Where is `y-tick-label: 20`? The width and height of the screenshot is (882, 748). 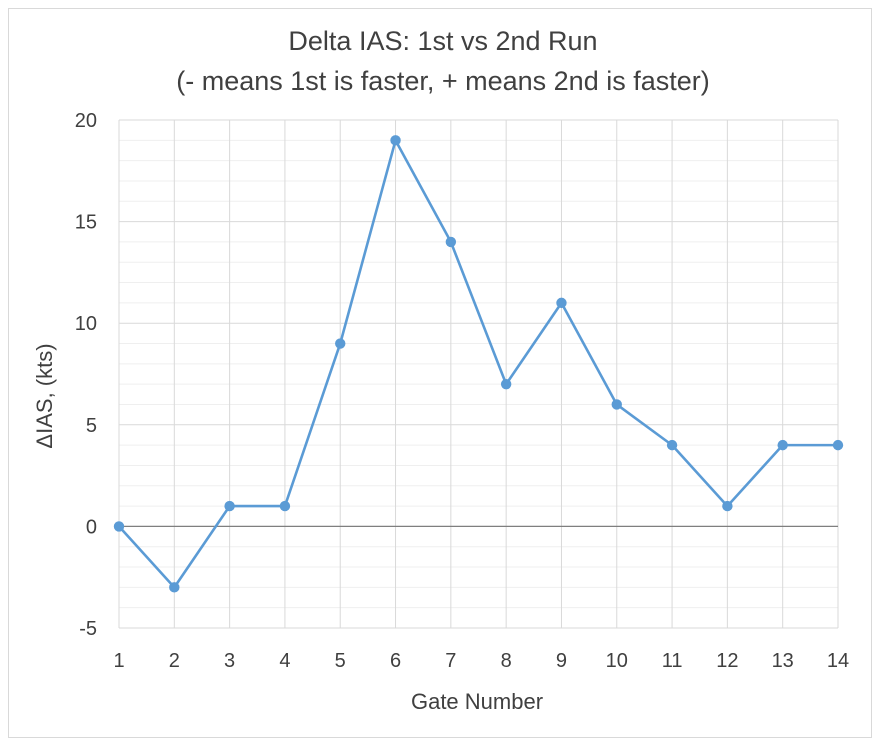
y-tick-label: 20 is located at coordinates (86, 121).